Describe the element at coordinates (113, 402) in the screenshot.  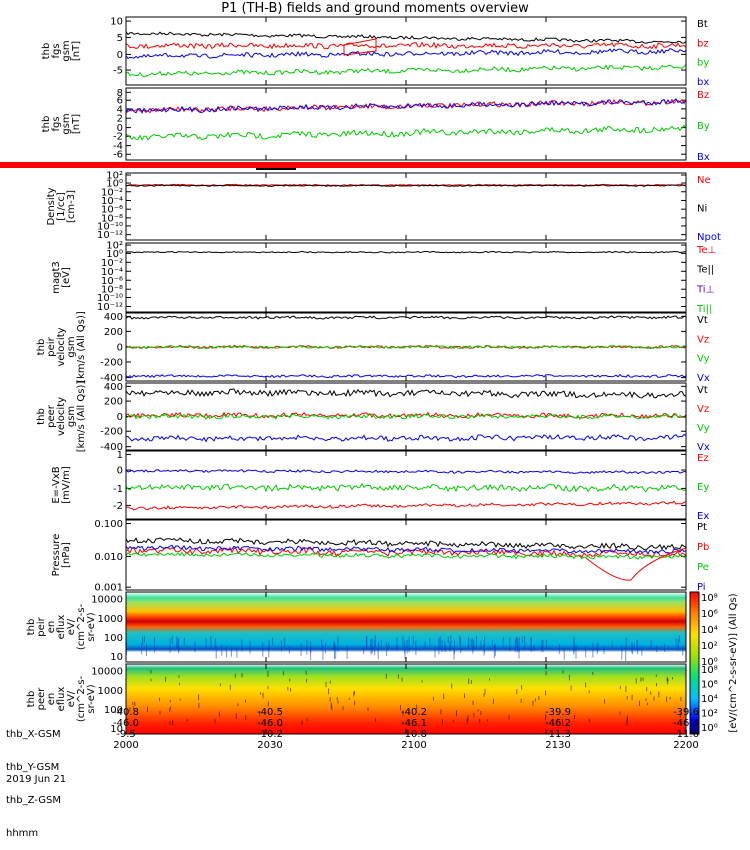
I see `ytick-label: 200` at that location.